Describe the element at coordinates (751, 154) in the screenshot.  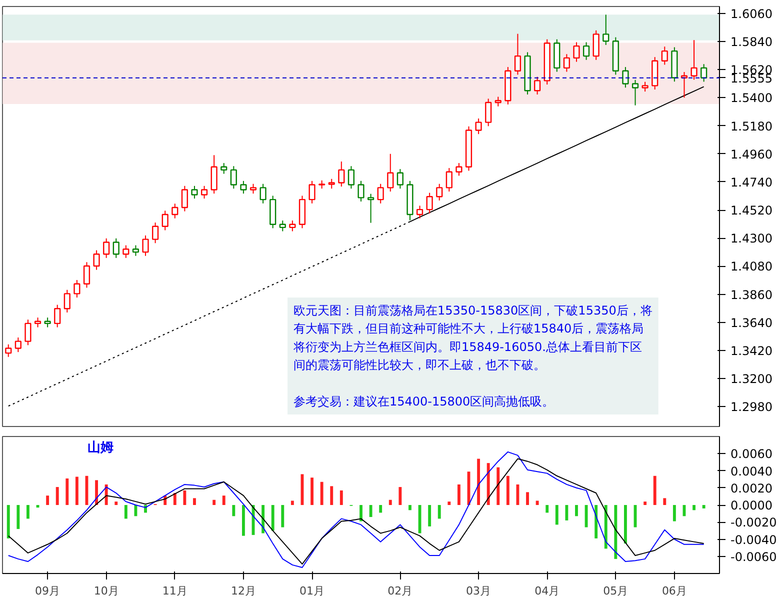
I see `y-tick-label: 1.4960` at that location.